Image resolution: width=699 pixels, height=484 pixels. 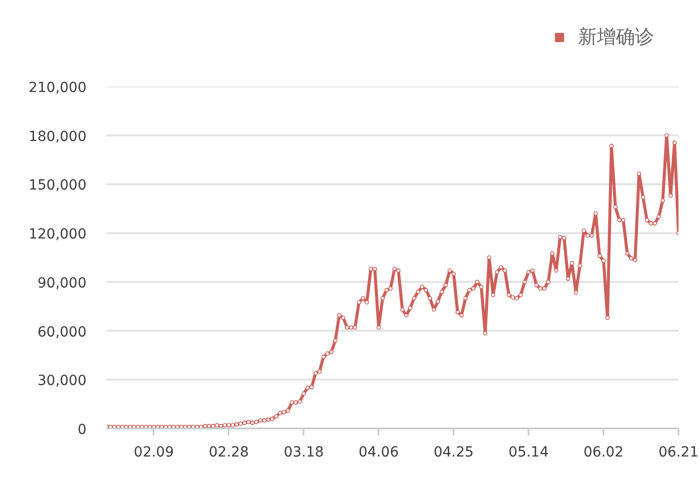 I want to click on x-tick-label: 02.28, so click(x=228, y=452).